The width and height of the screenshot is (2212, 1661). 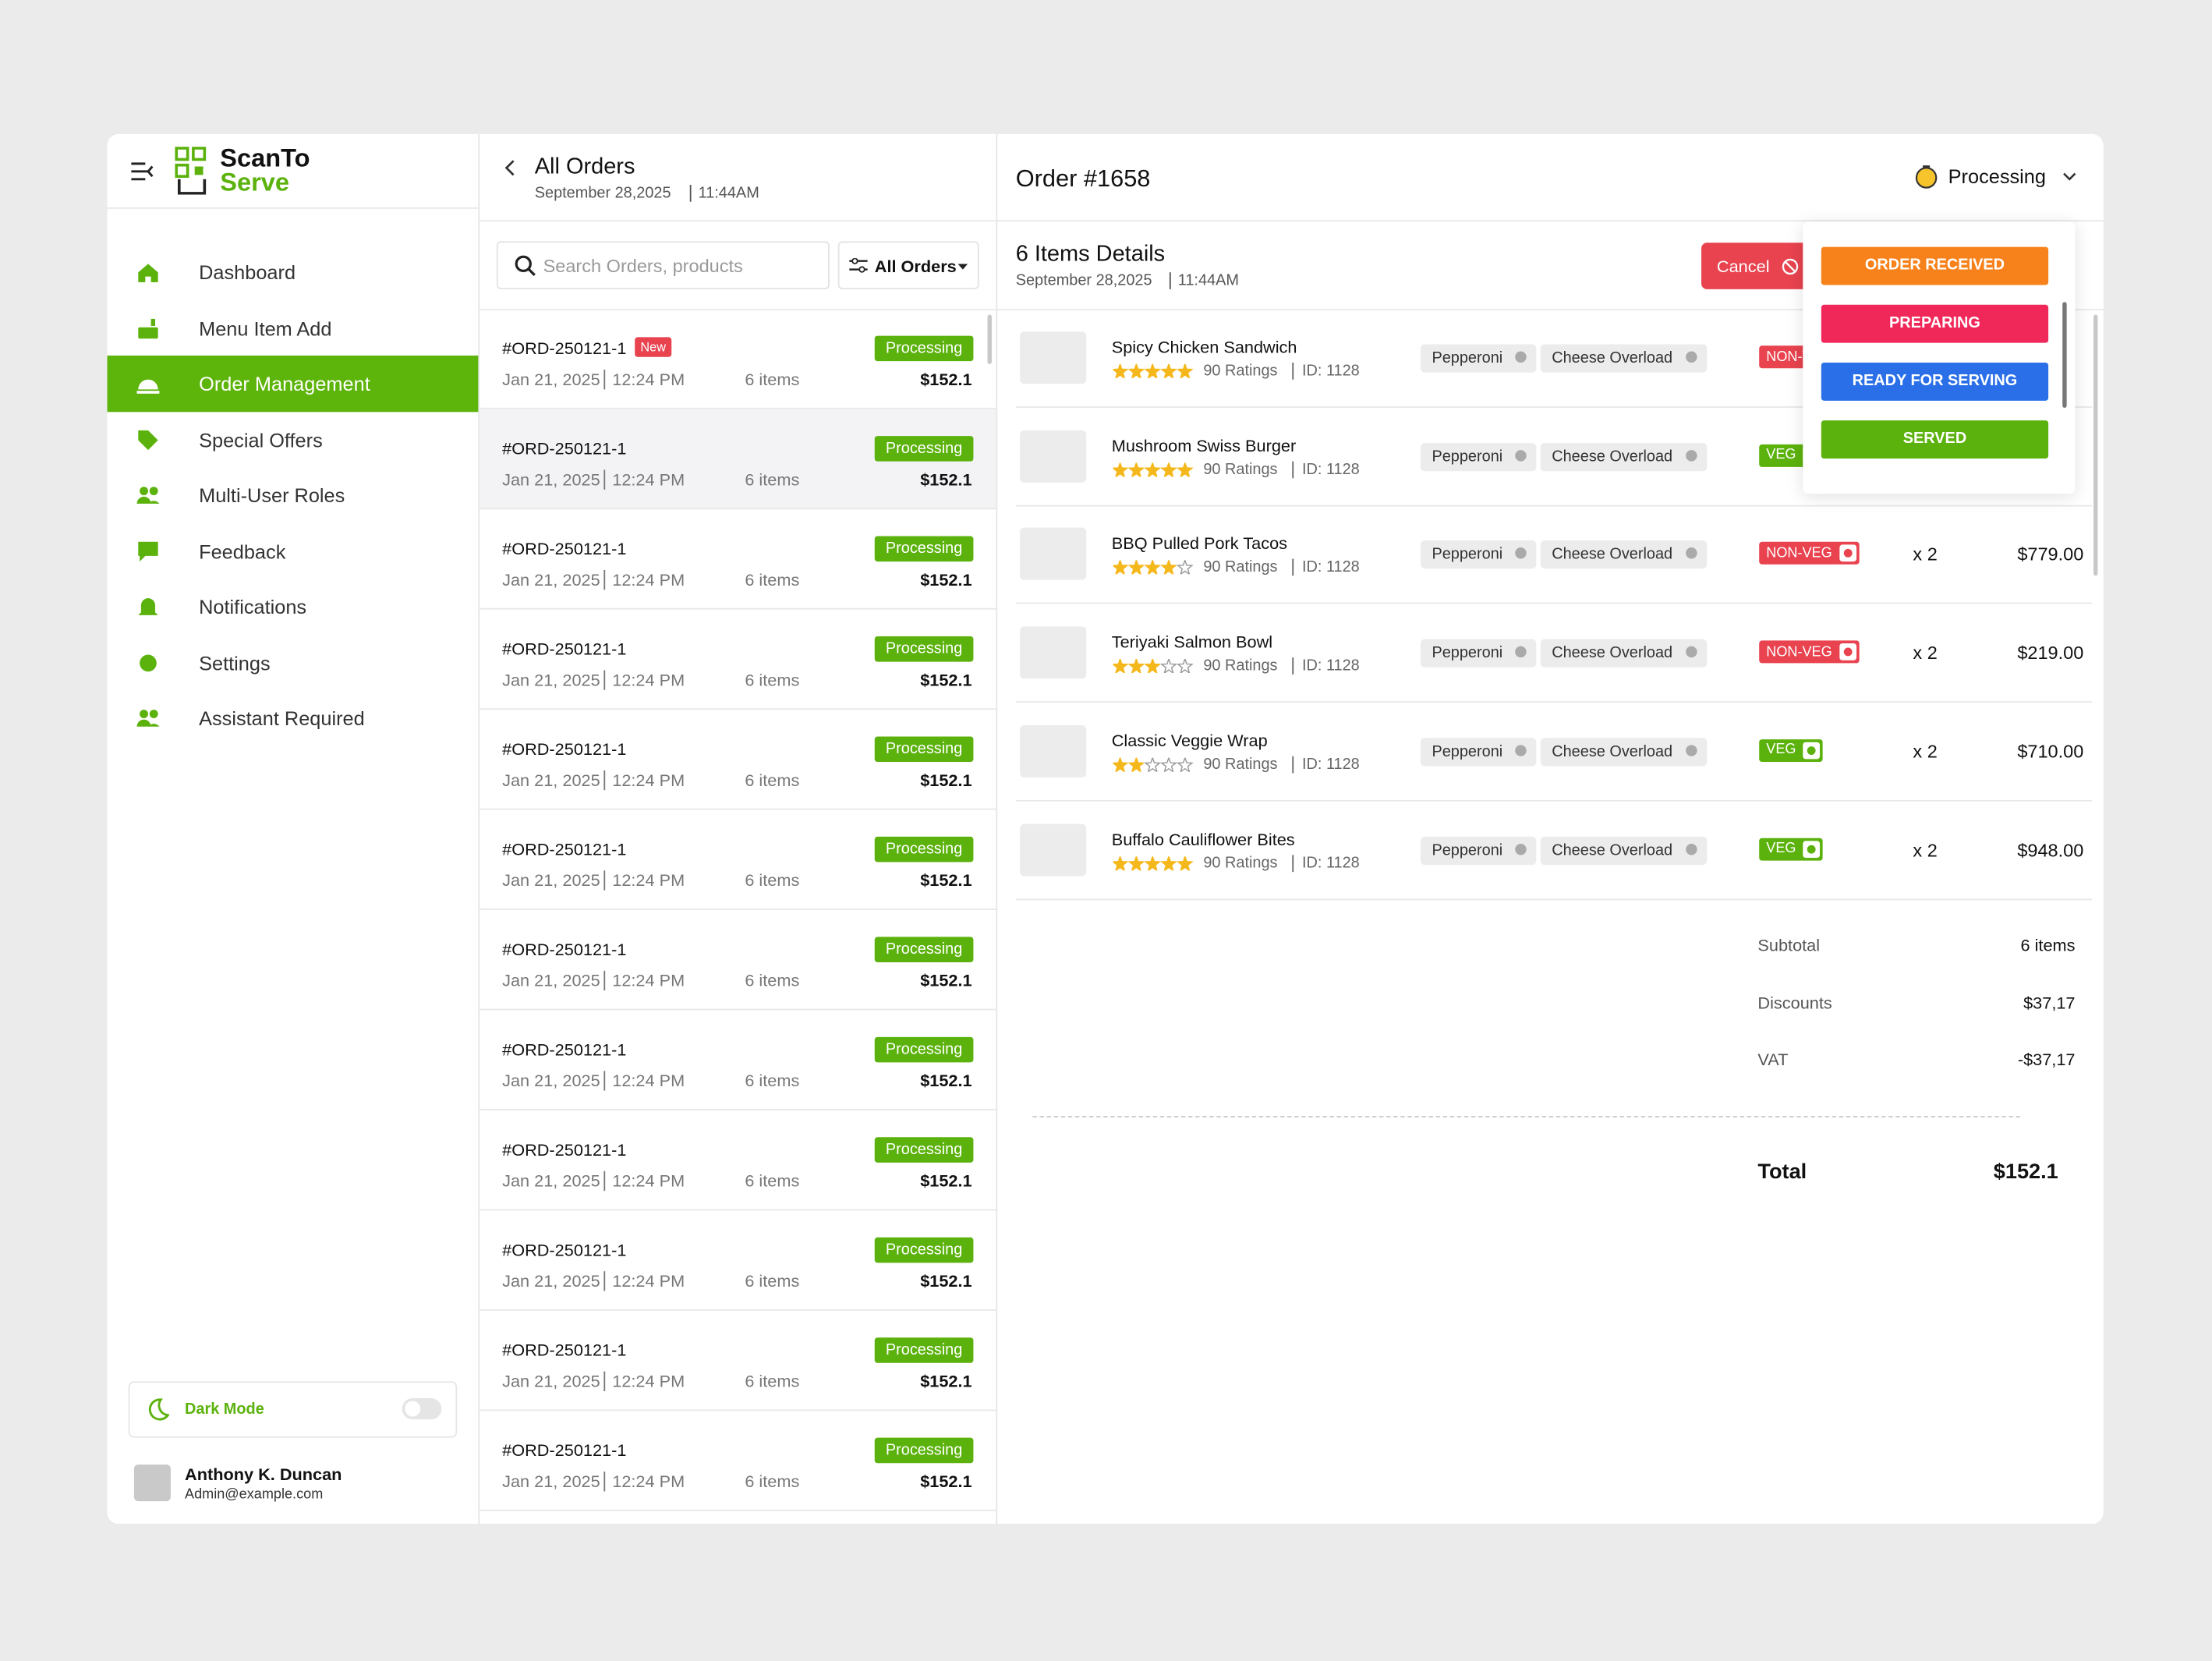 What do you see at coordinates (264, 1474) in the screenshot?
I see `user-name: Anthony K. Duncan` at bounding box center [264, 1474].